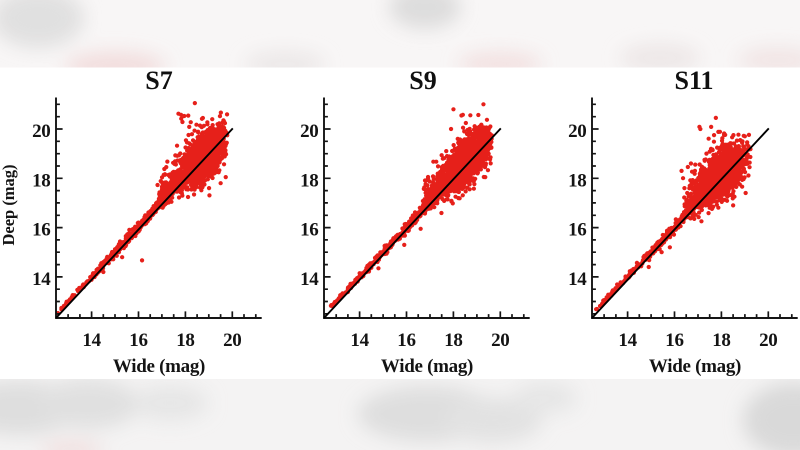 The image size is (800, 450). I want to click on svg-text: S9, so click(422, 80).